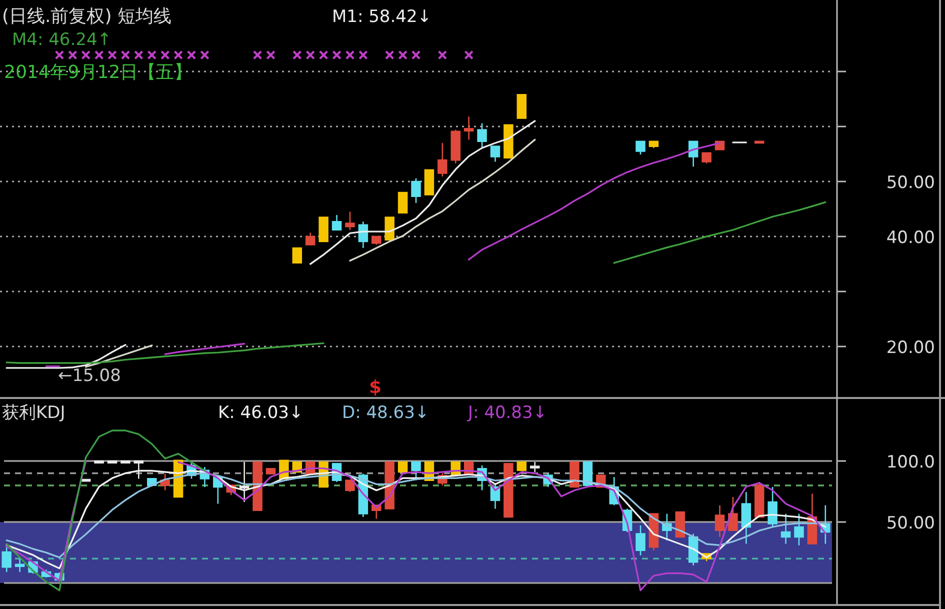 This screenshot has height=609, width=945. I want to click on text: M4: 46.24↑, so click(62, 40).